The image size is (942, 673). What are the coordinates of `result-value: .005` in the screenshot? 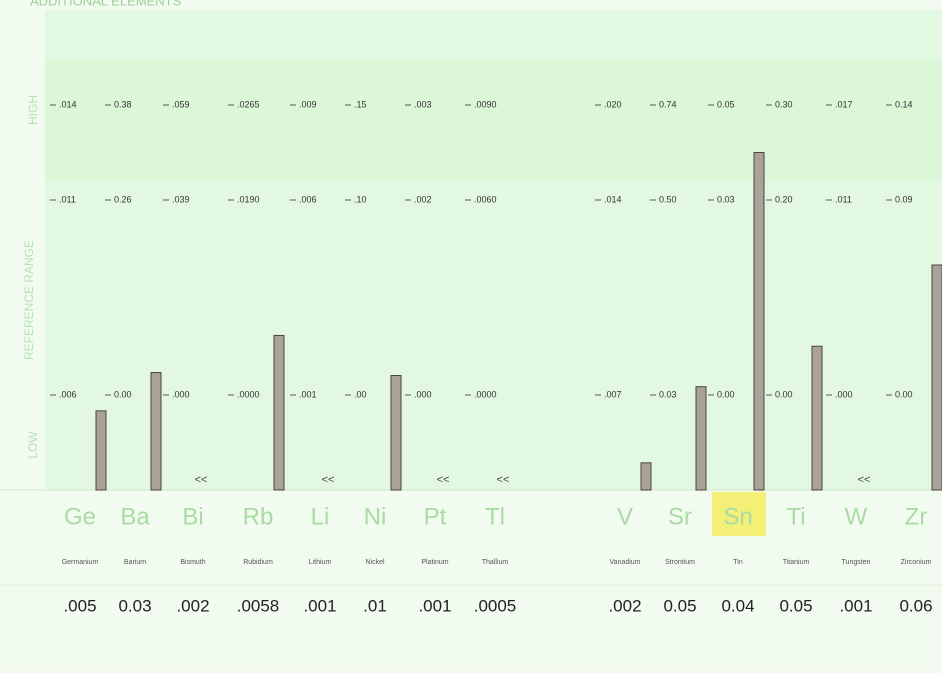 It's located at (79, 605).